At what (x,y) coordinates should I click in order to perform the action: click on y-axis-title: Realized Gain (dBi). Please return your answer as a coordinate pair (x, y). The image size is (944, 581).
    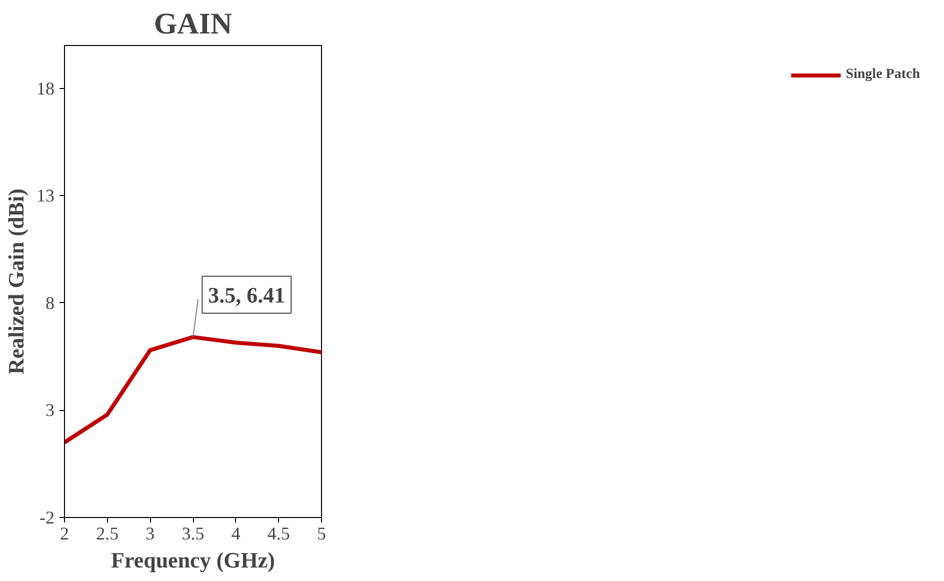
    Looking at the image, I should click on (16, 281).